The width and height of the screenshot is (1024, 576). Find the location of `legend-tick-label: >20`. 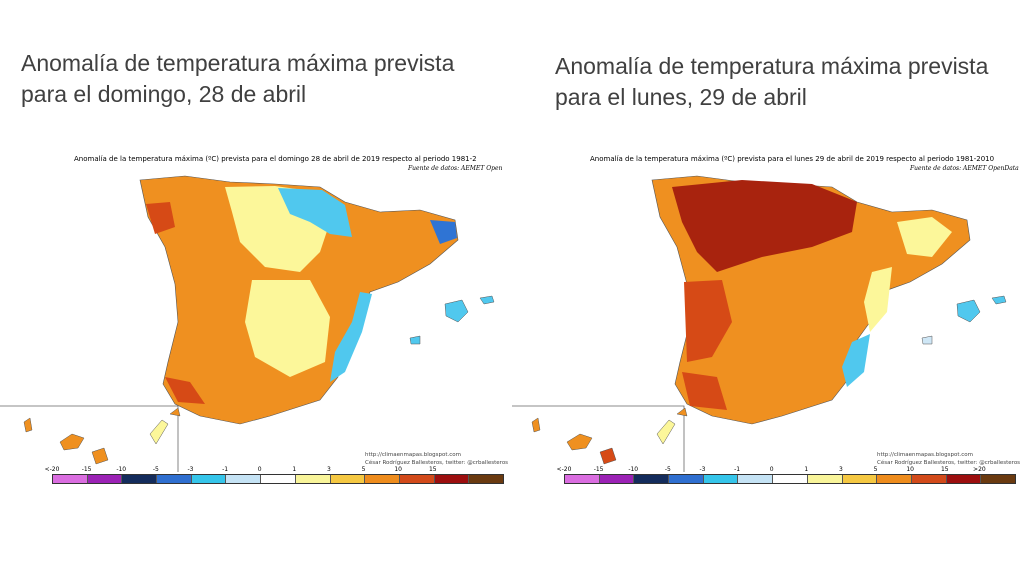

legend-tick-label: >20 is located at coordinates (979, 469).